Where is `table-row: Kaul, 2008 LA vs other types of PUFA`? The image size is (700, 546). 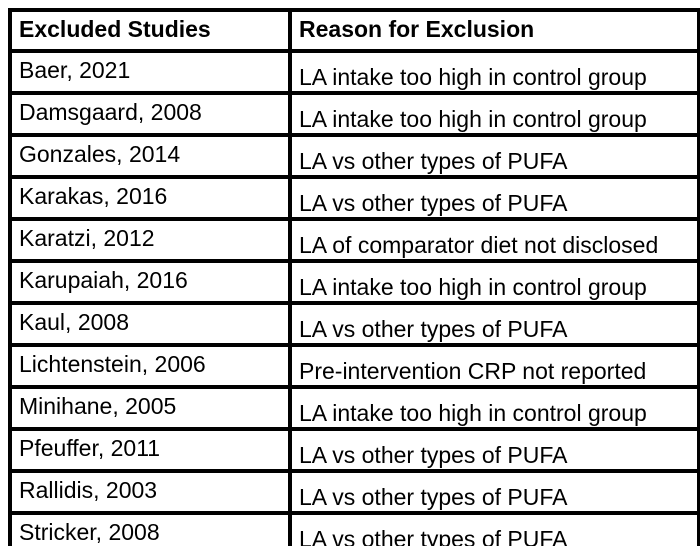 table-row: Kaul, 2008 LA vs other types of PUFA is located at coordinates (354, 324).